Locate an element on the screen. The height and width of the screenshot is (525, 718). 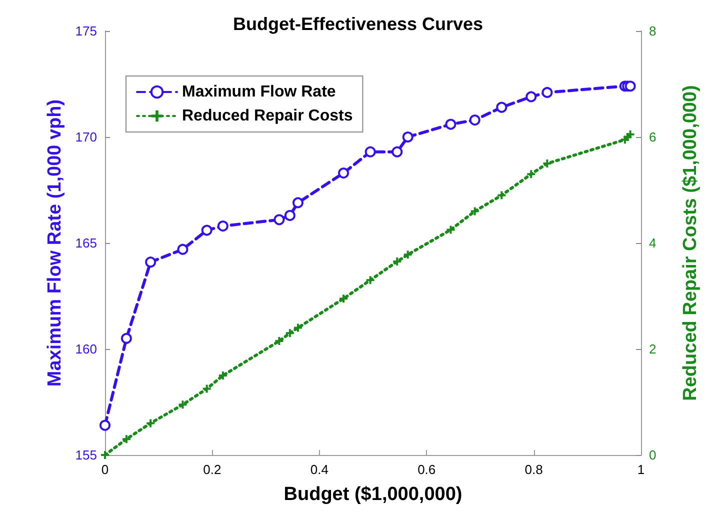
y2-tick-label: 8 is located at coordinates (652, 31).